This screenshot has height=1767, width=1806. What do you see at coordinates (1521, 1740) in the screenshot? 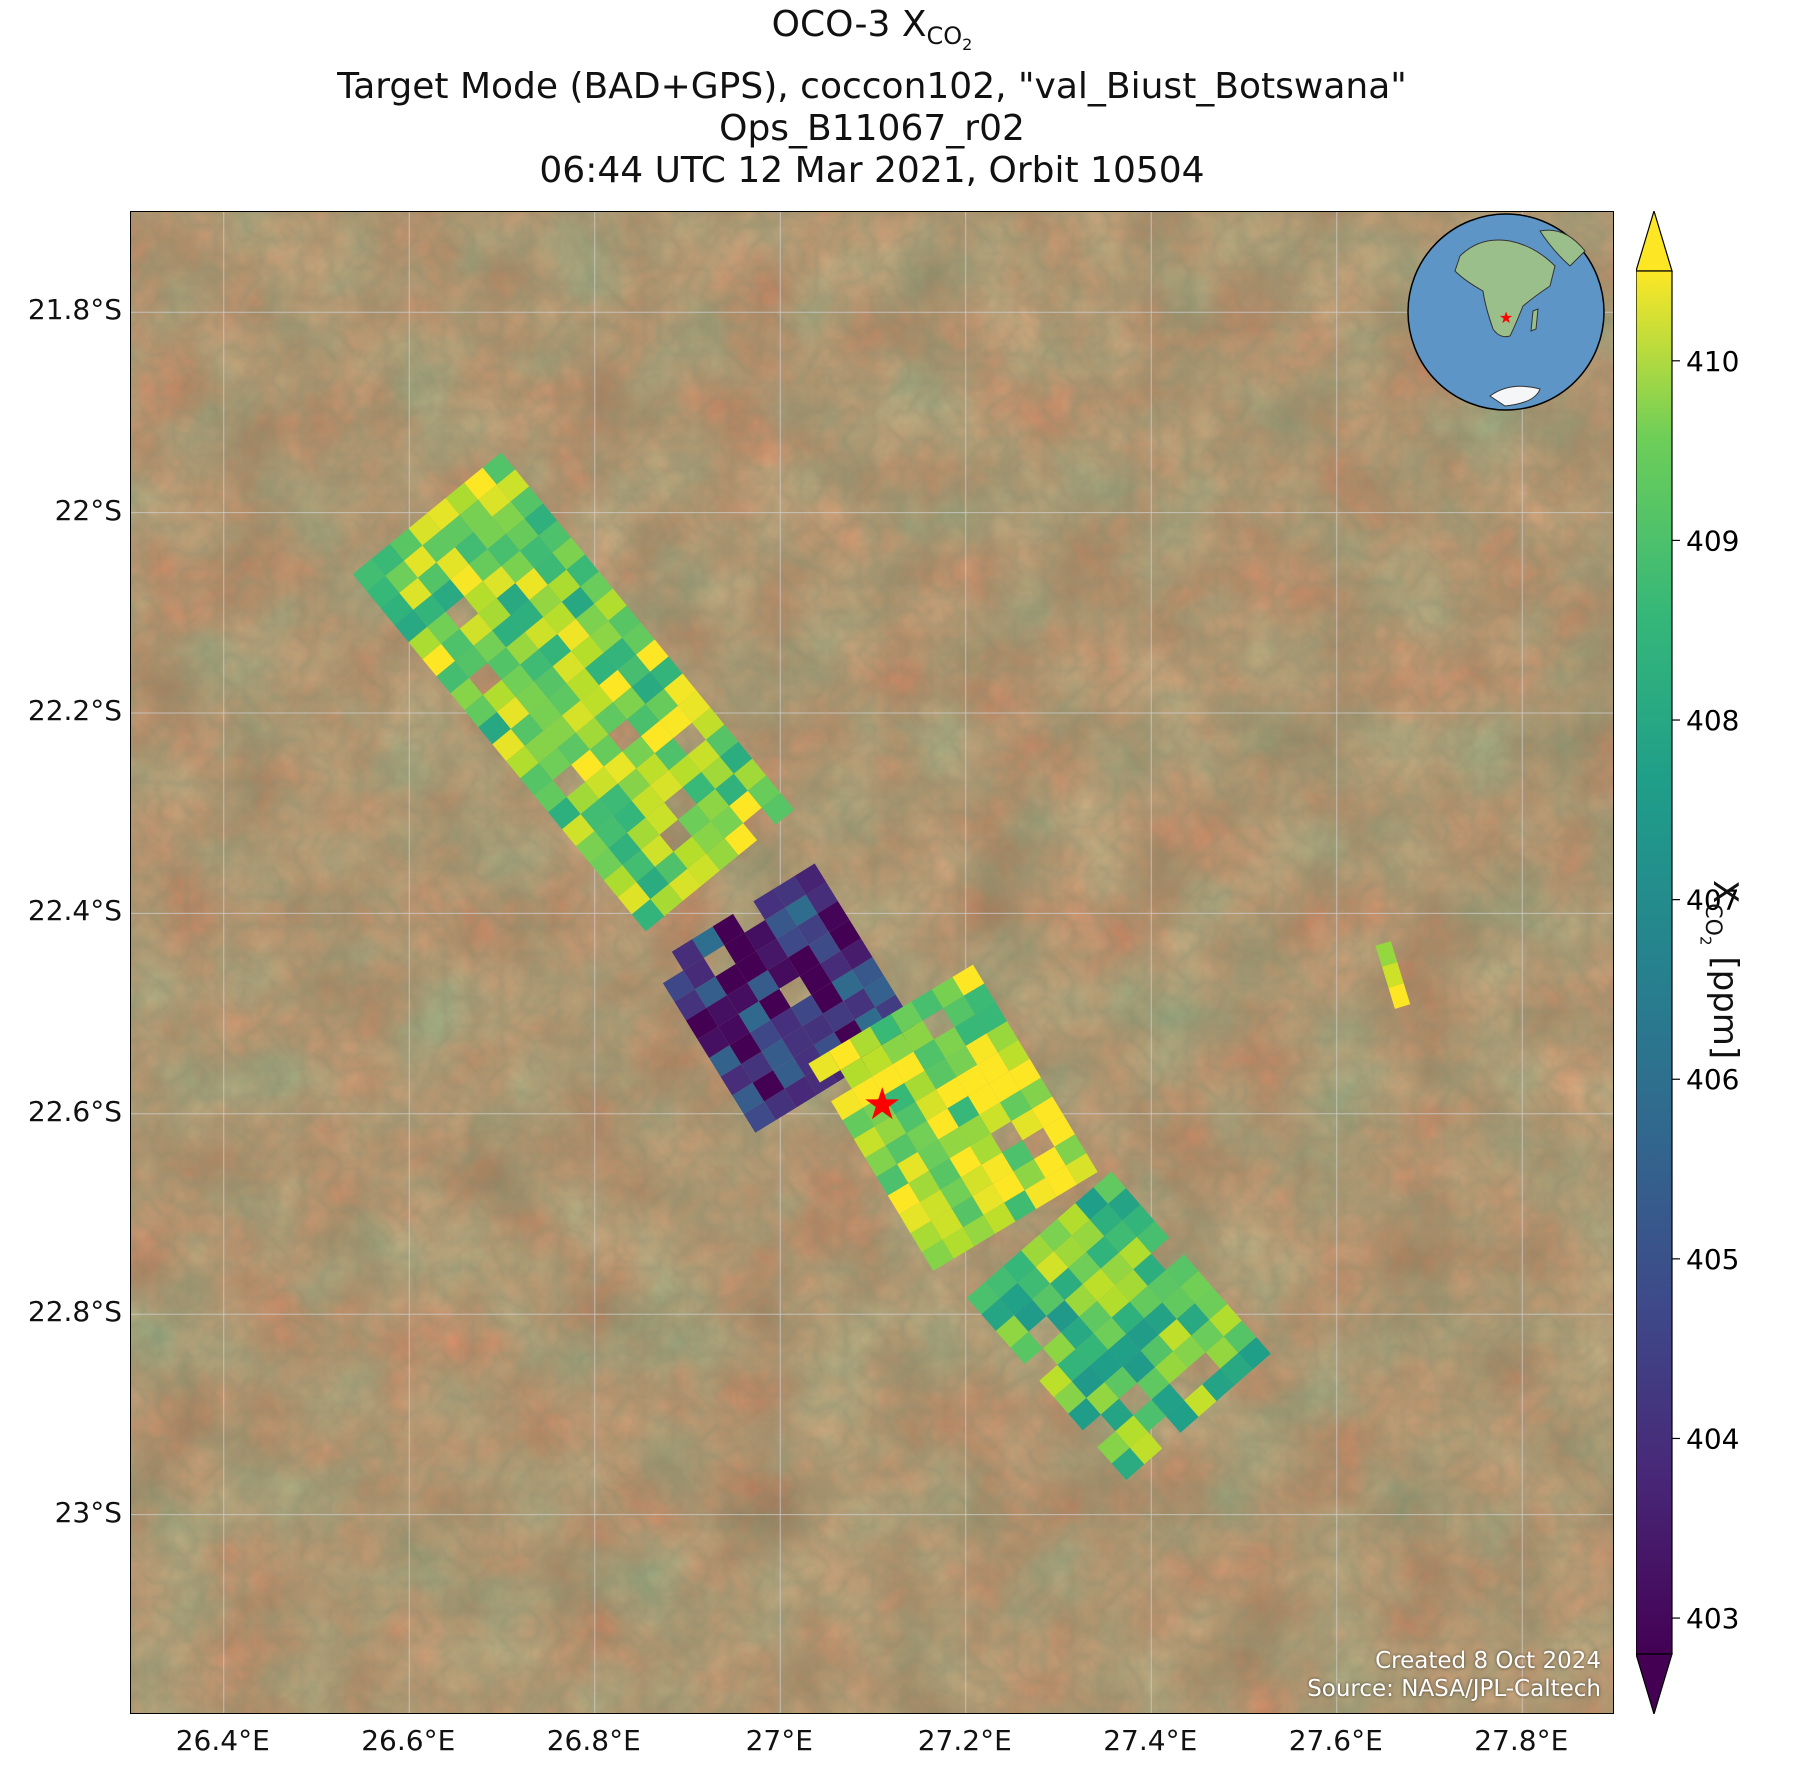
I see `lon-tick-label: 27.8°E` at bounding box center [1521, 1740].